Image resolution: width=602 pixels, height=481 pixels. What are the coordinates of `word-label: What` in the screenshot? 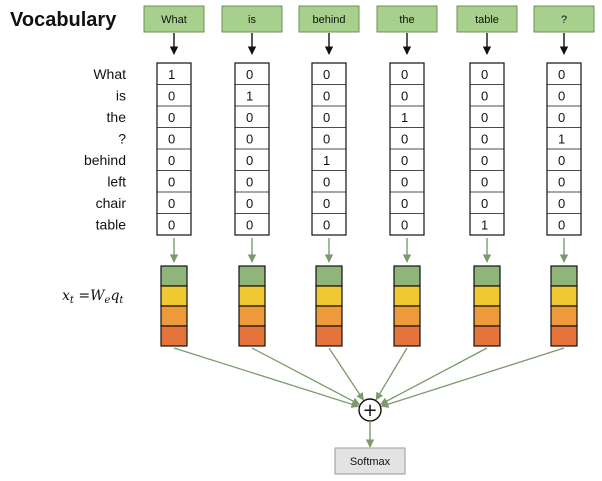 It's located at (174, 20).